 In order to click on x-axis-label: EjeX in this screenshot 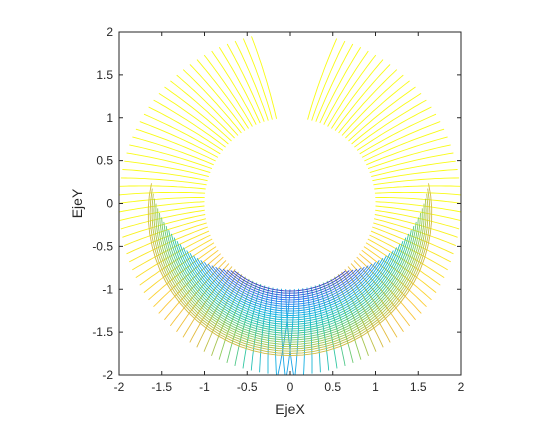, I will do `click(290, 409)`.